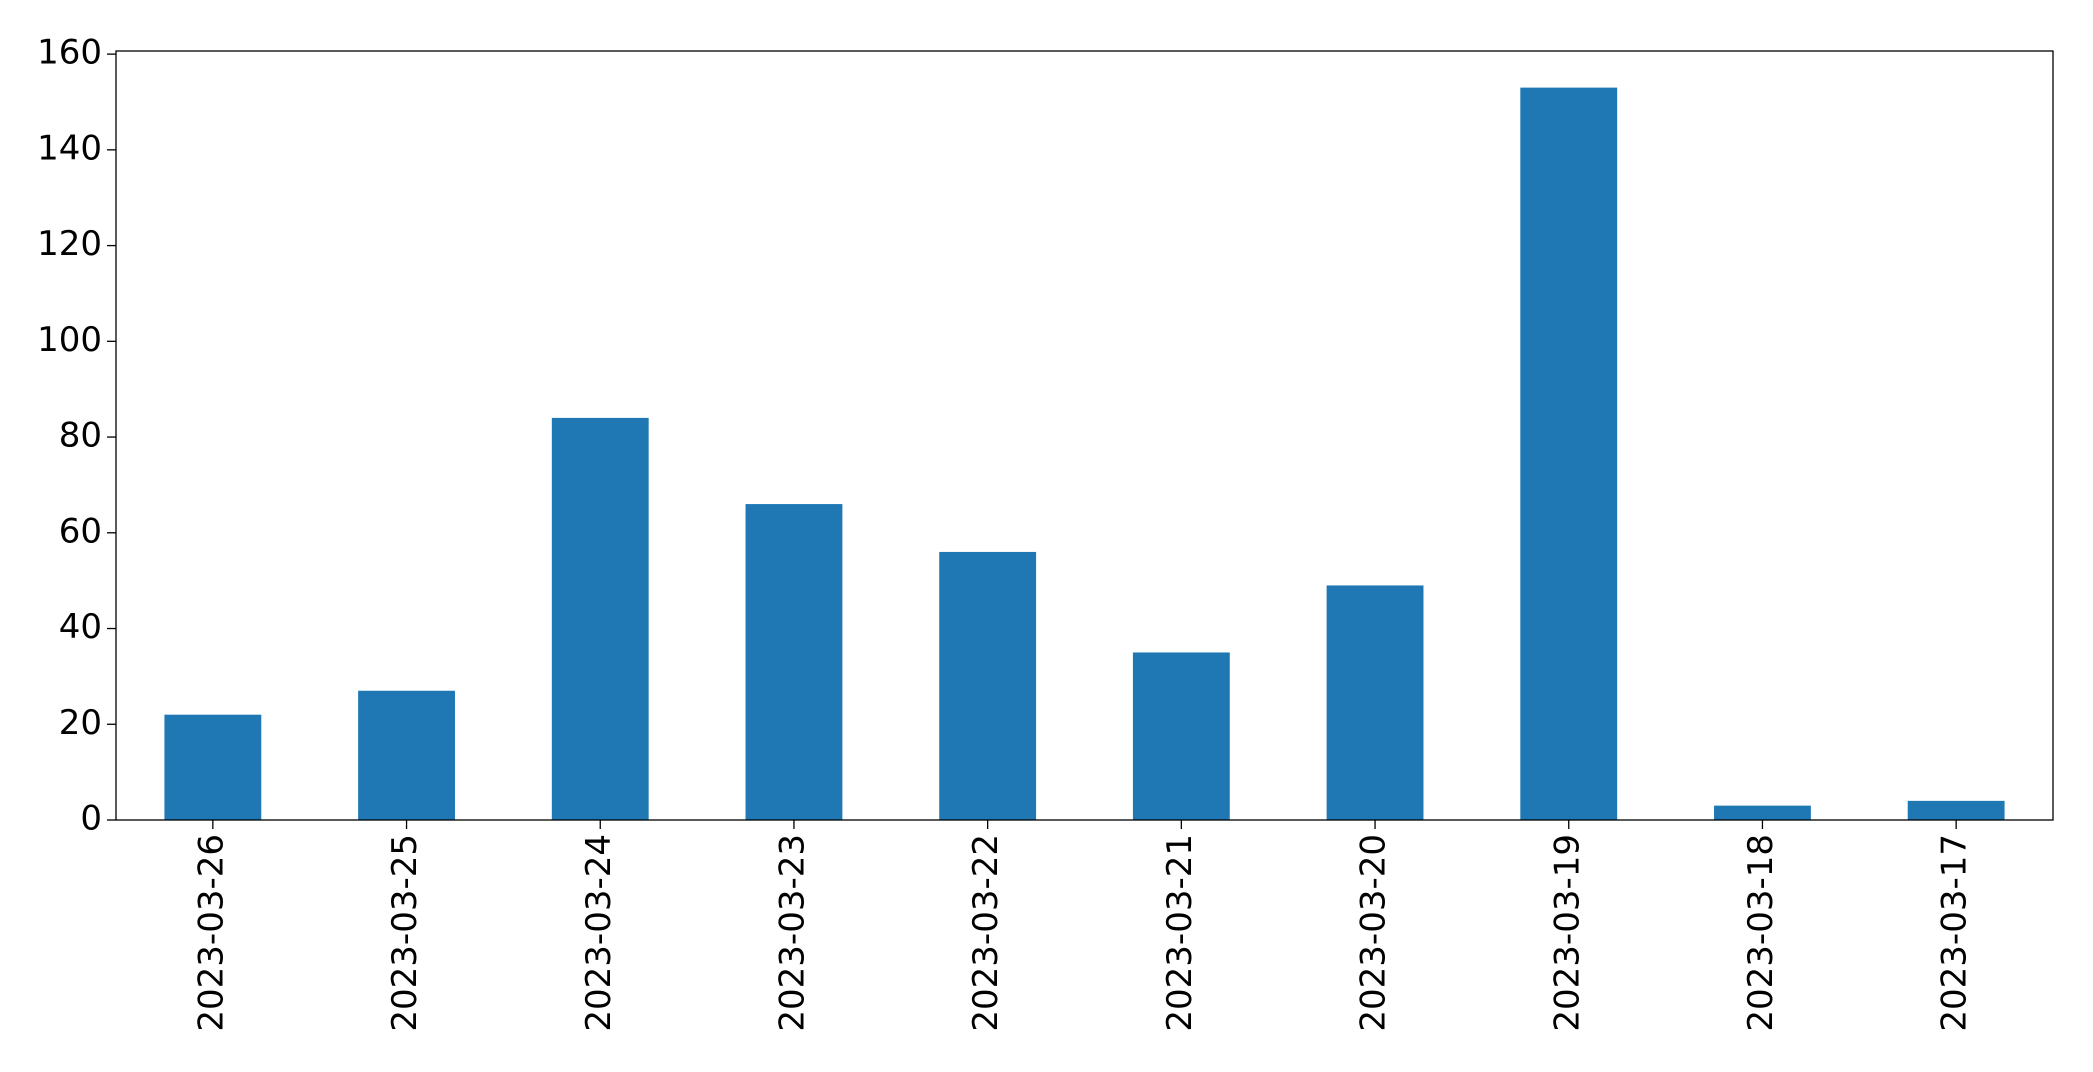 The image size is (2093, 1072). I want to click on y-tick-label: 140, so click(69, 148).